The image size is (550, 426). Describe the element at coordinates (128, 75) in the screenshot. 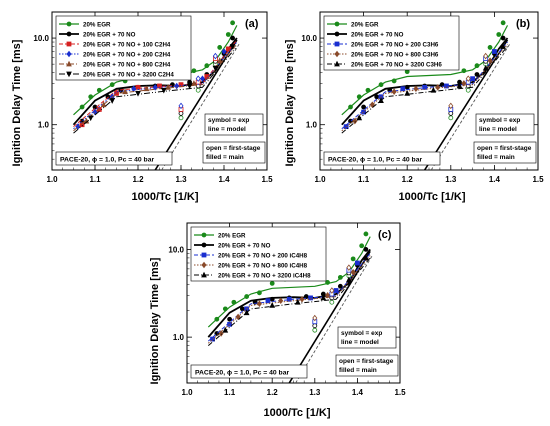

I see `legend-entry: 20% EGR + 70 NO + 3200 C2H4` at that location.